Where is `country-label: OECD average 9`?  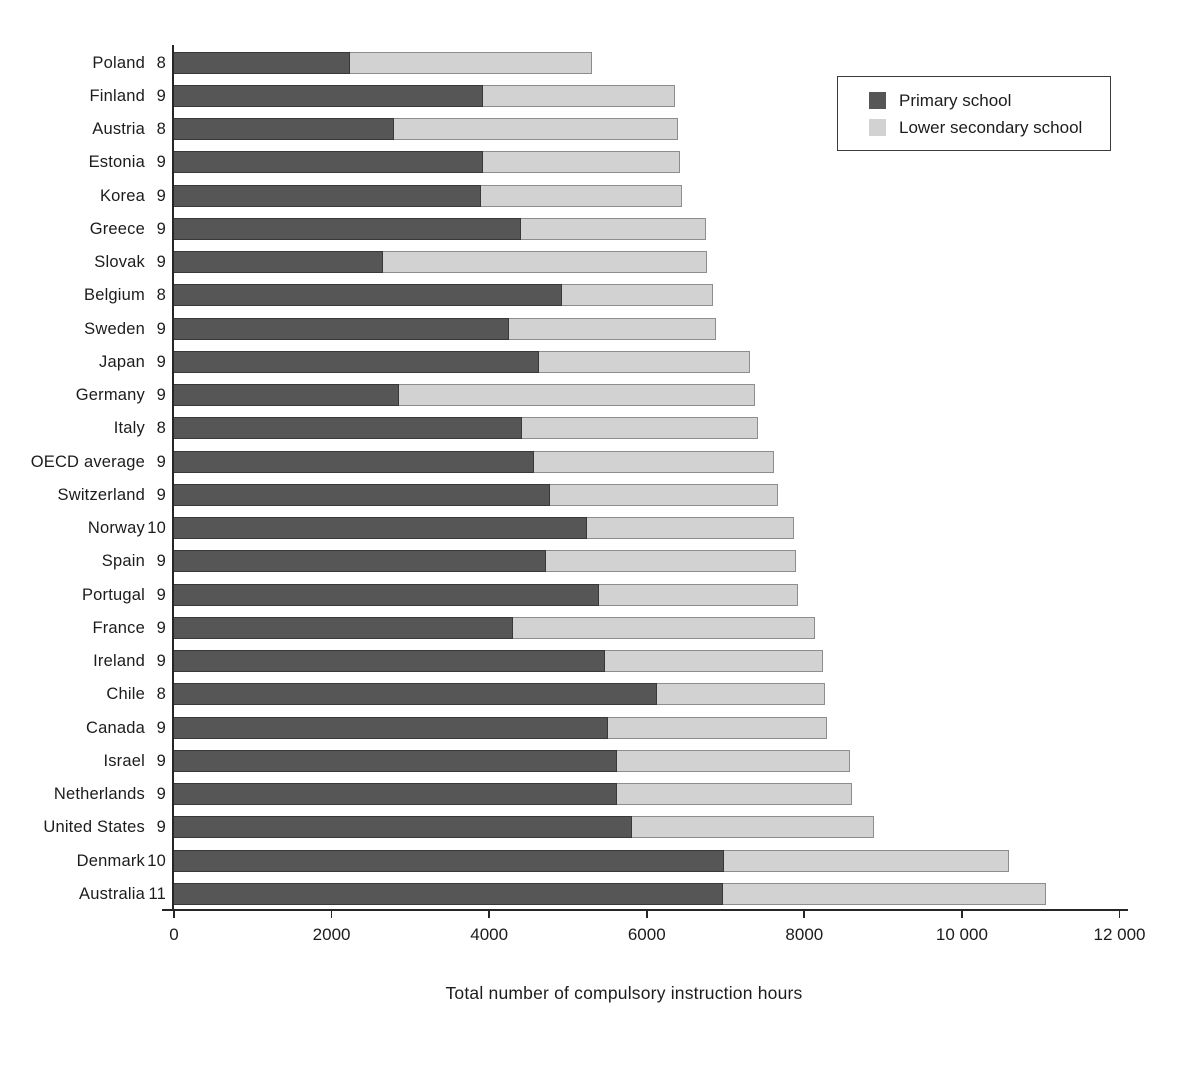
country-label: OECD average 9 is located at coordinates (83, 462).